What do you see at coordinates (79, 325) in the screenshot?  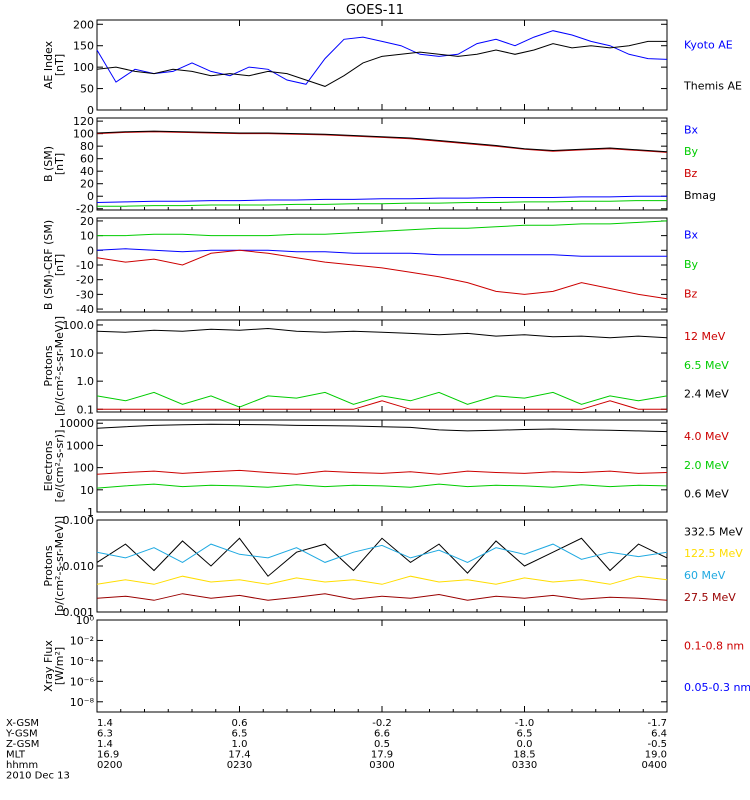 I see `y-tick-label: 100.0` at bounding box center [79, 325].